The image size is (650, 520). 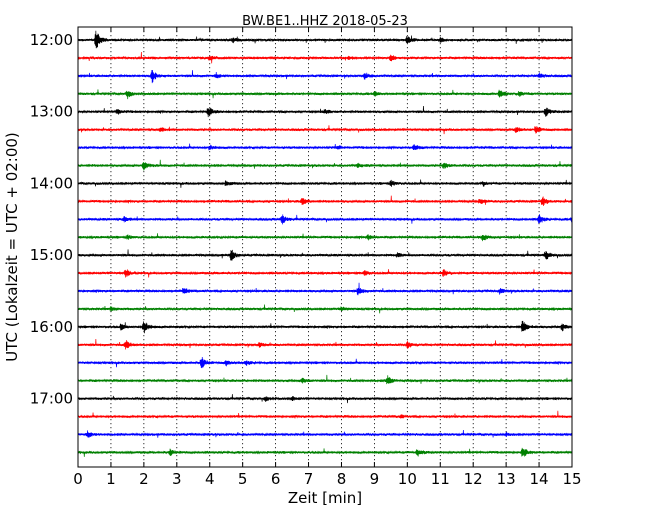 What do you see at coordinates (111, 479) in the screenshot?
I see `x-tick-label: 1` at bounding box center [111, 479].